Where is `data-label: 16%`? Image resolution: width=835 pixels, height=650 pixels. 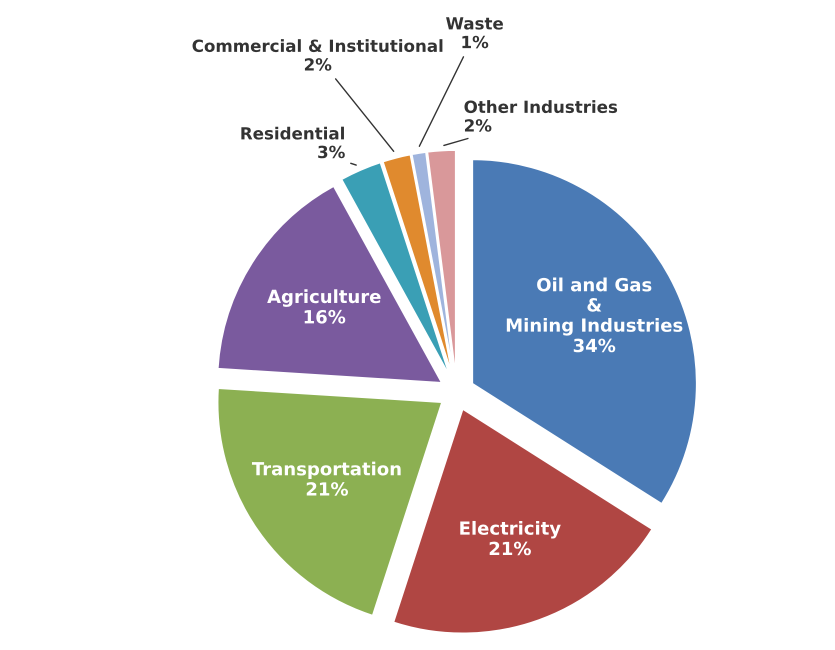 data-label: 16% is located at coordinates (325, 317).